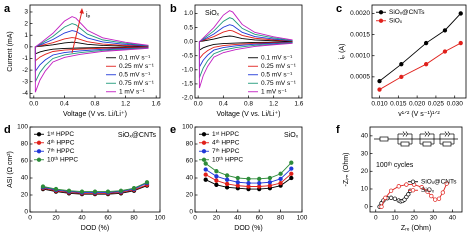  What do you see at coordinates (188, 55) in the screenshot?
I see `y-tick-label: -0.5` at bounding box center [188, 55].